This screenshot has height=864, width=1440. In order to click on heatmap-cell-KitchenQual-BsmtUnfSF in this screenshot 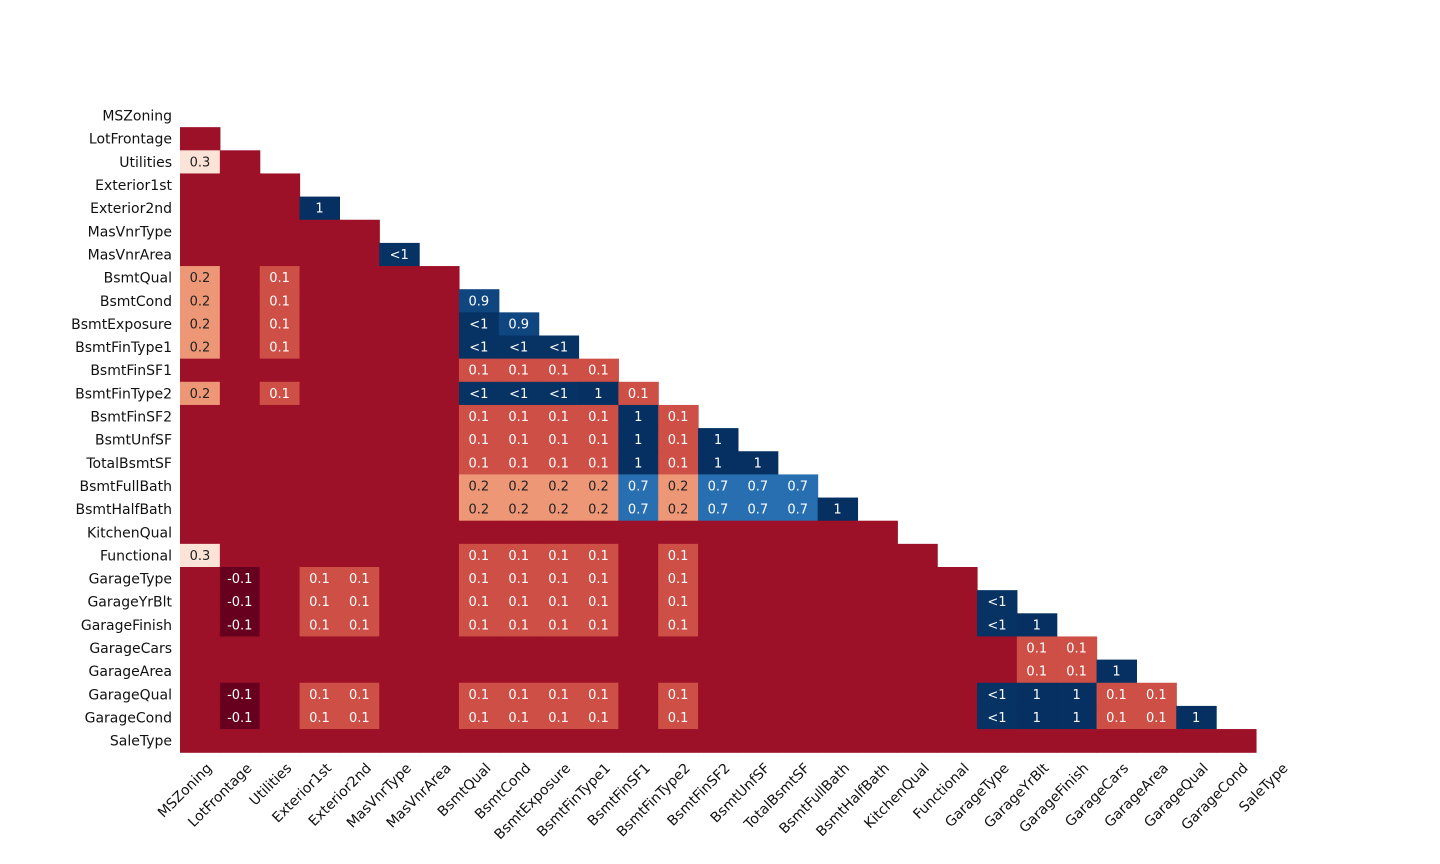, I will do `click(758, 532)`.